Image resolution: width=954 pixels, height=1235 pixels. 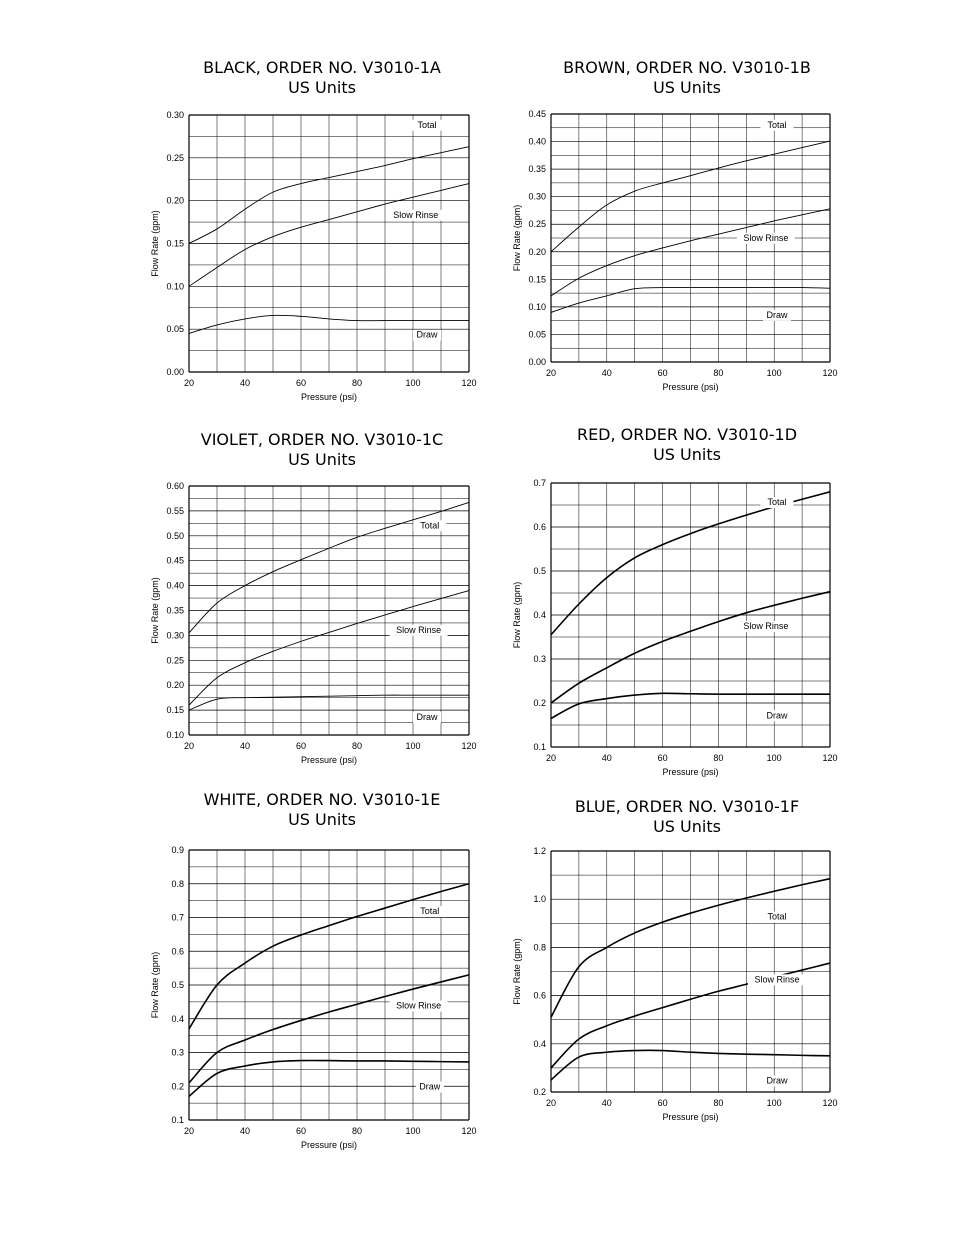 I want to click on y-tick-label: 0.10, so click(x=175, y=286).